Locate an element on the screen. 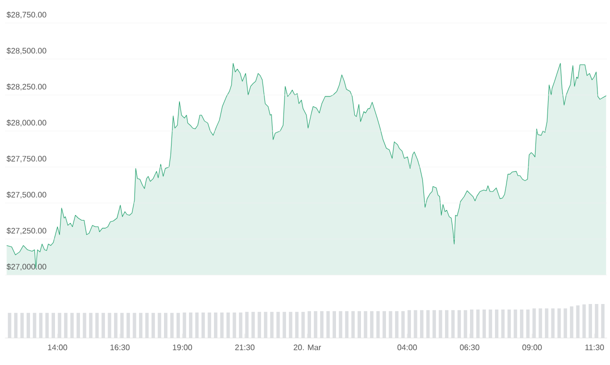 This screenshot has height=365, width=610. y-tick-label: $27,000.00 is located at coordinates (26, 267).